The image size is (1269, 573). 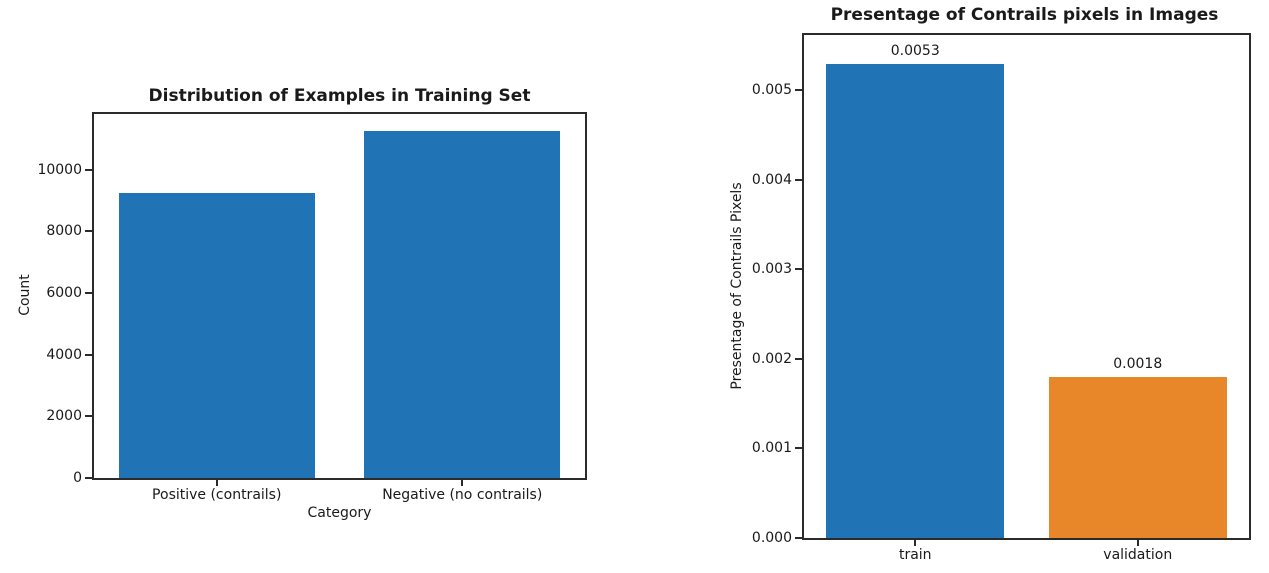 What do you see at coordinates (915, 555) in the screenshot?
I see `x-tick-label: train` at bounding box center [915, 555].